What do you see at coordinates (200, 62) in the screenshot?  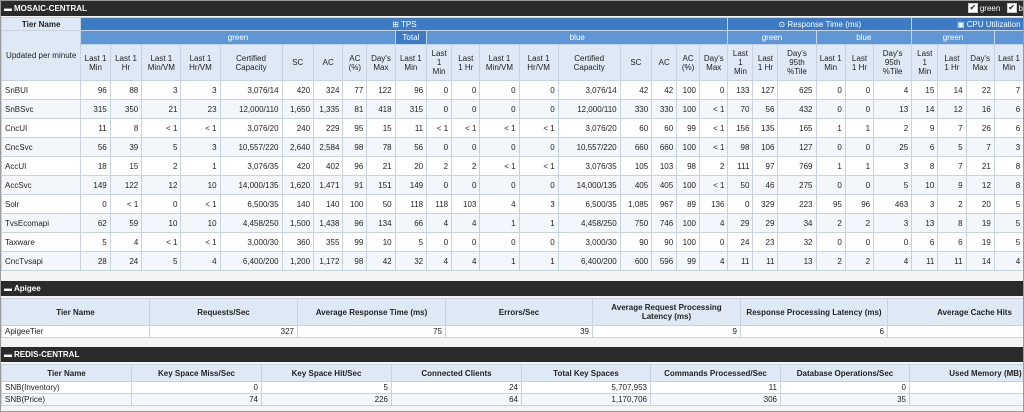 I see `tps-green-last1hrvm-header: Last 1 Hr/VM` at bounding box center [200, 62].